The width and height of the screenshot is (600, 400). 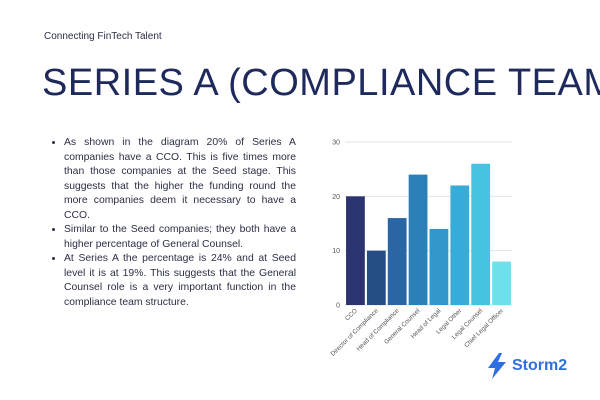 I want to click on lightning-bolt-icon, so click(x=497, y=366).